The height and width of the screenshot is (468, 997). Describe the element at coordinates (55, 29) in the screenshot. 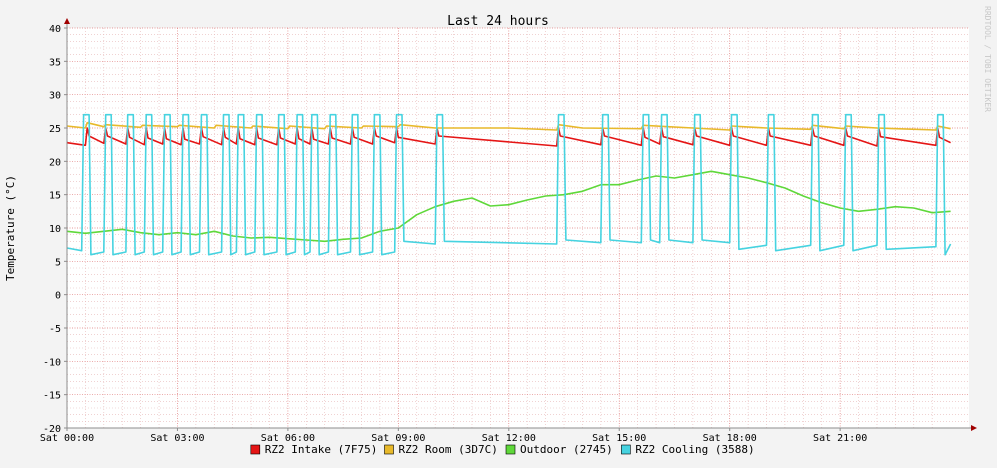

I see `y-tick-label: 40` at that location.